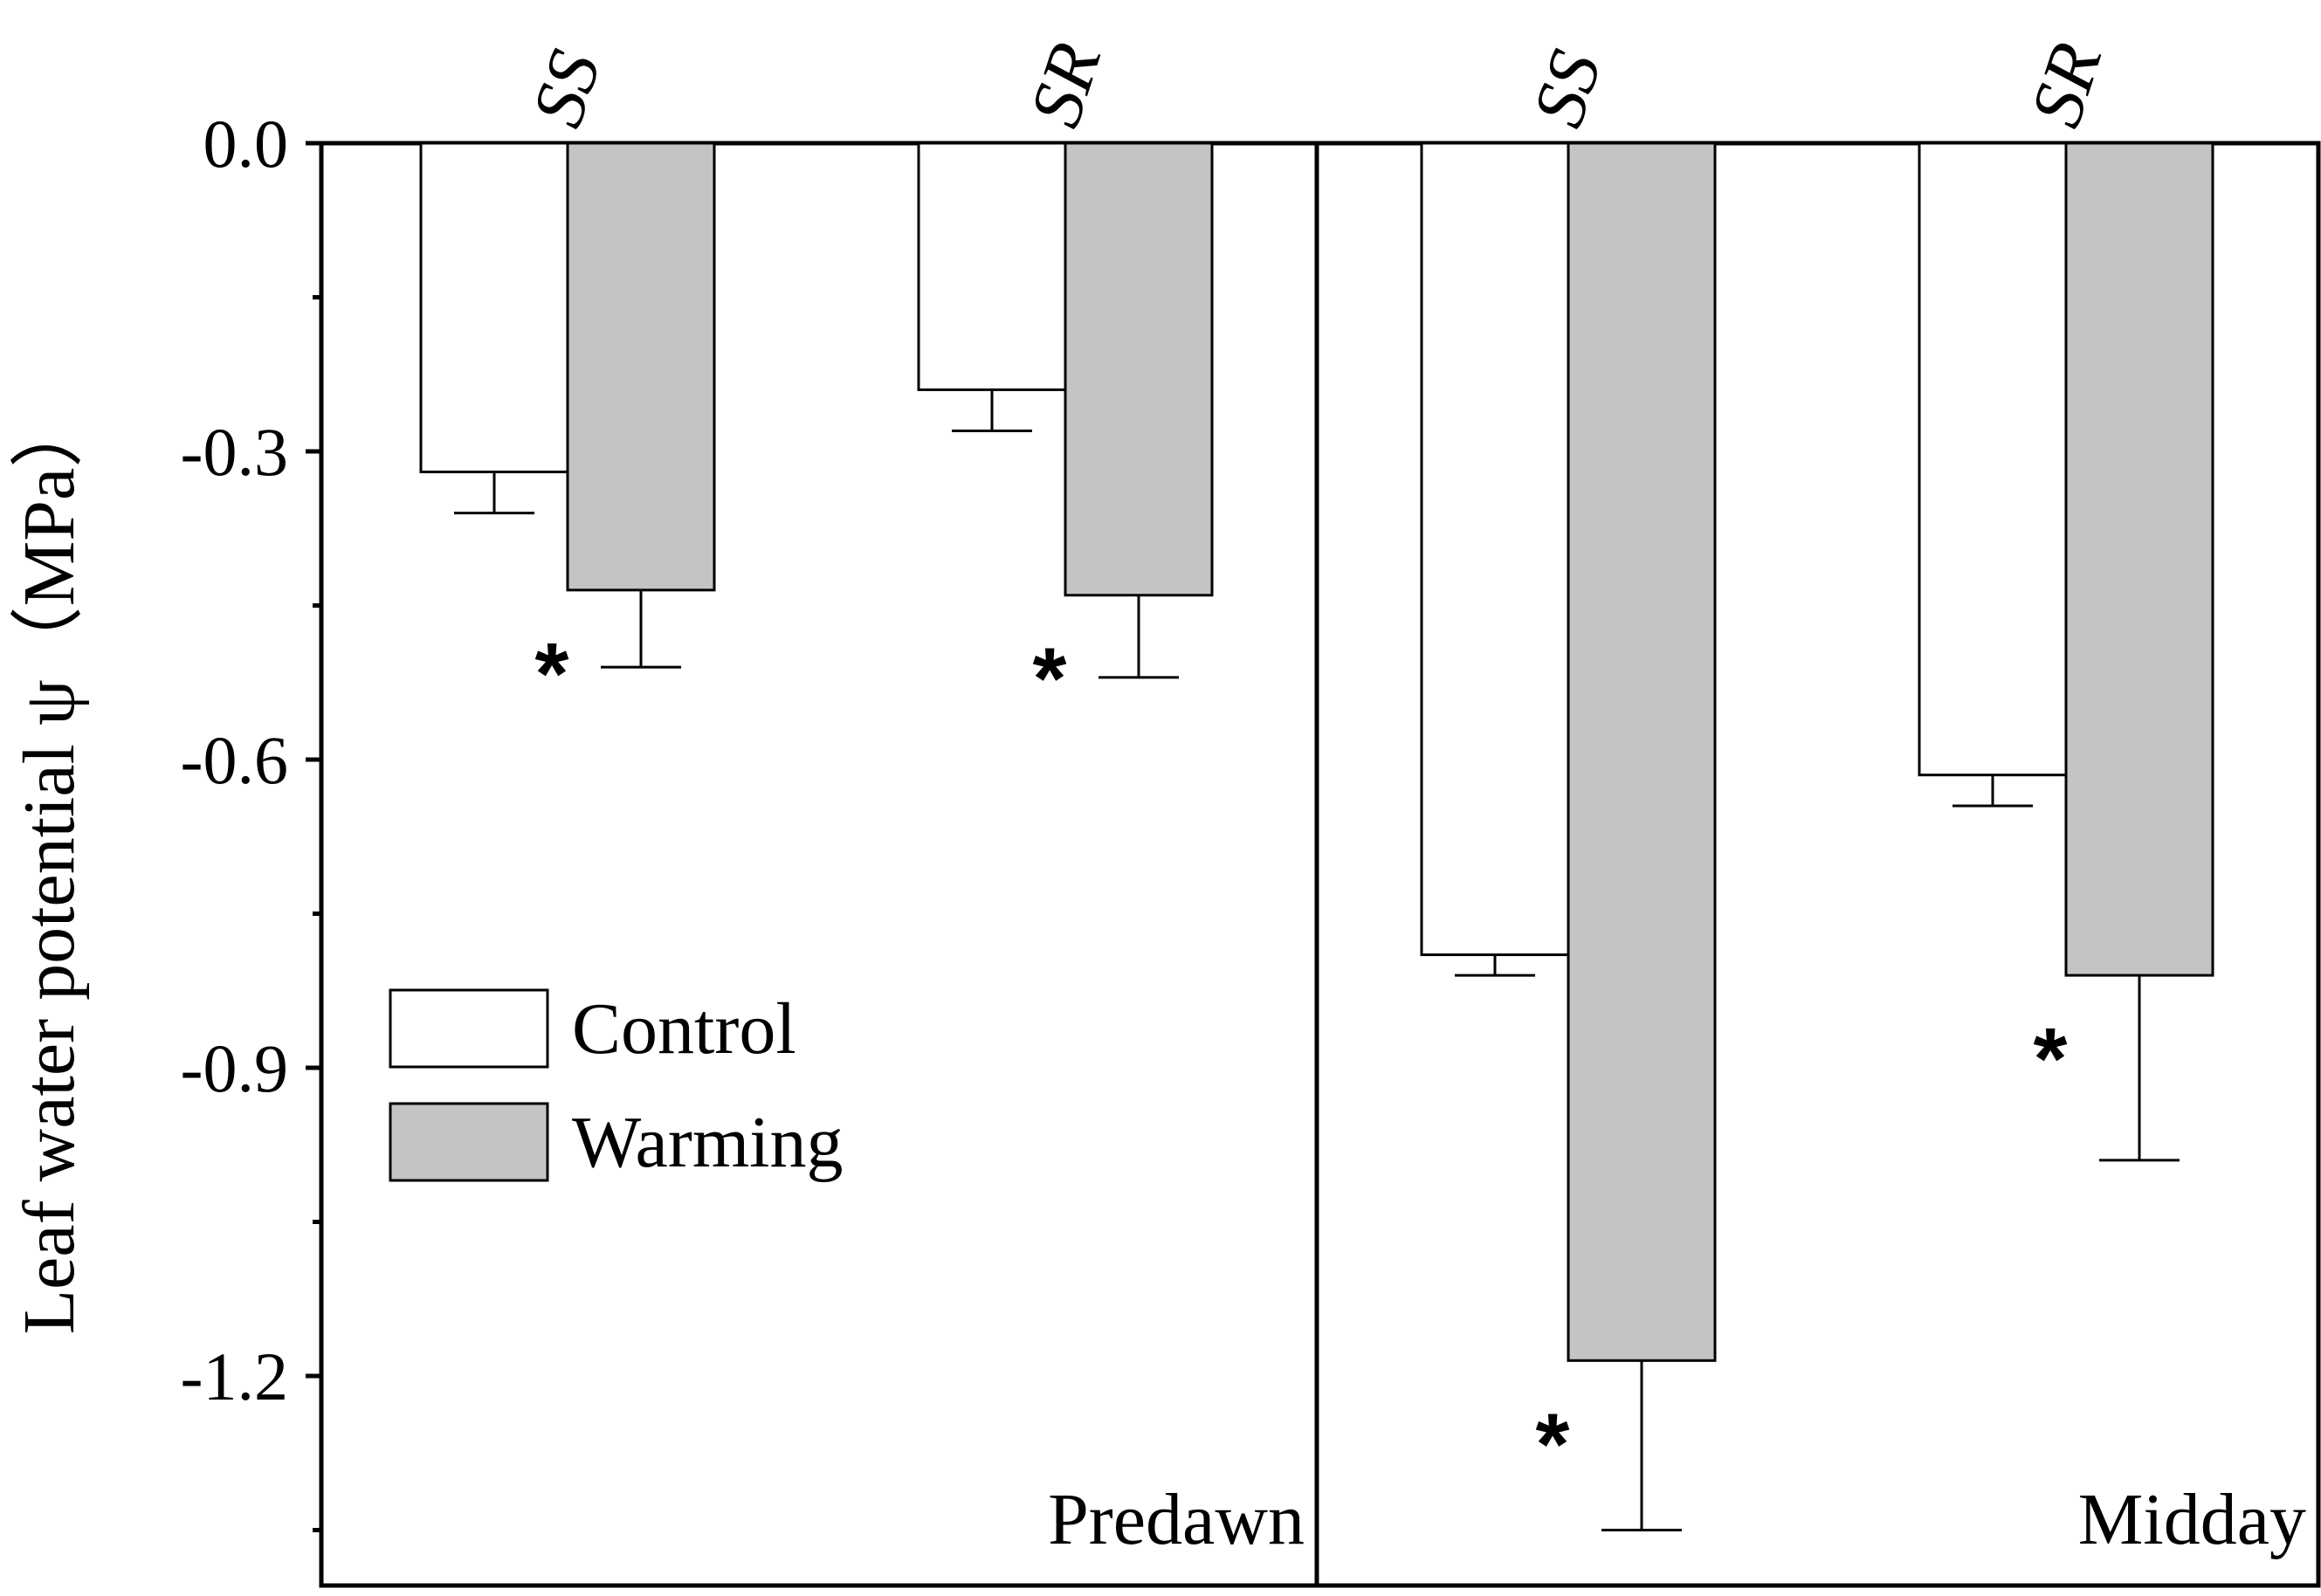 The width and height of the screenshot is (2321, 1596). Describe the element at coordinates (234, 1376) in the screenshot. I see `y-tick-label: -1.2` at that location.